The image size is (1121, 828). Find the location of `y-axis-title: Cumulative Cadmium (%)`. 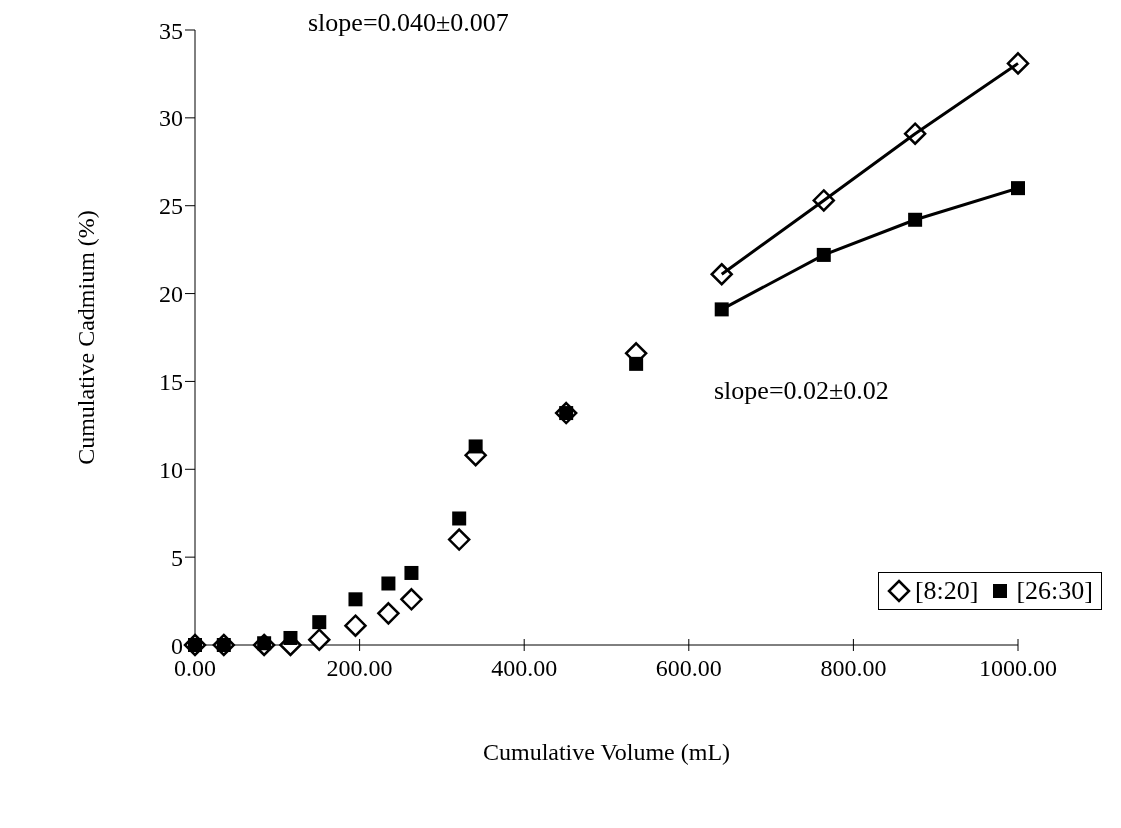

y-axis-title: Cumulative Cadmium (%) is located at coordinates (85, 337).